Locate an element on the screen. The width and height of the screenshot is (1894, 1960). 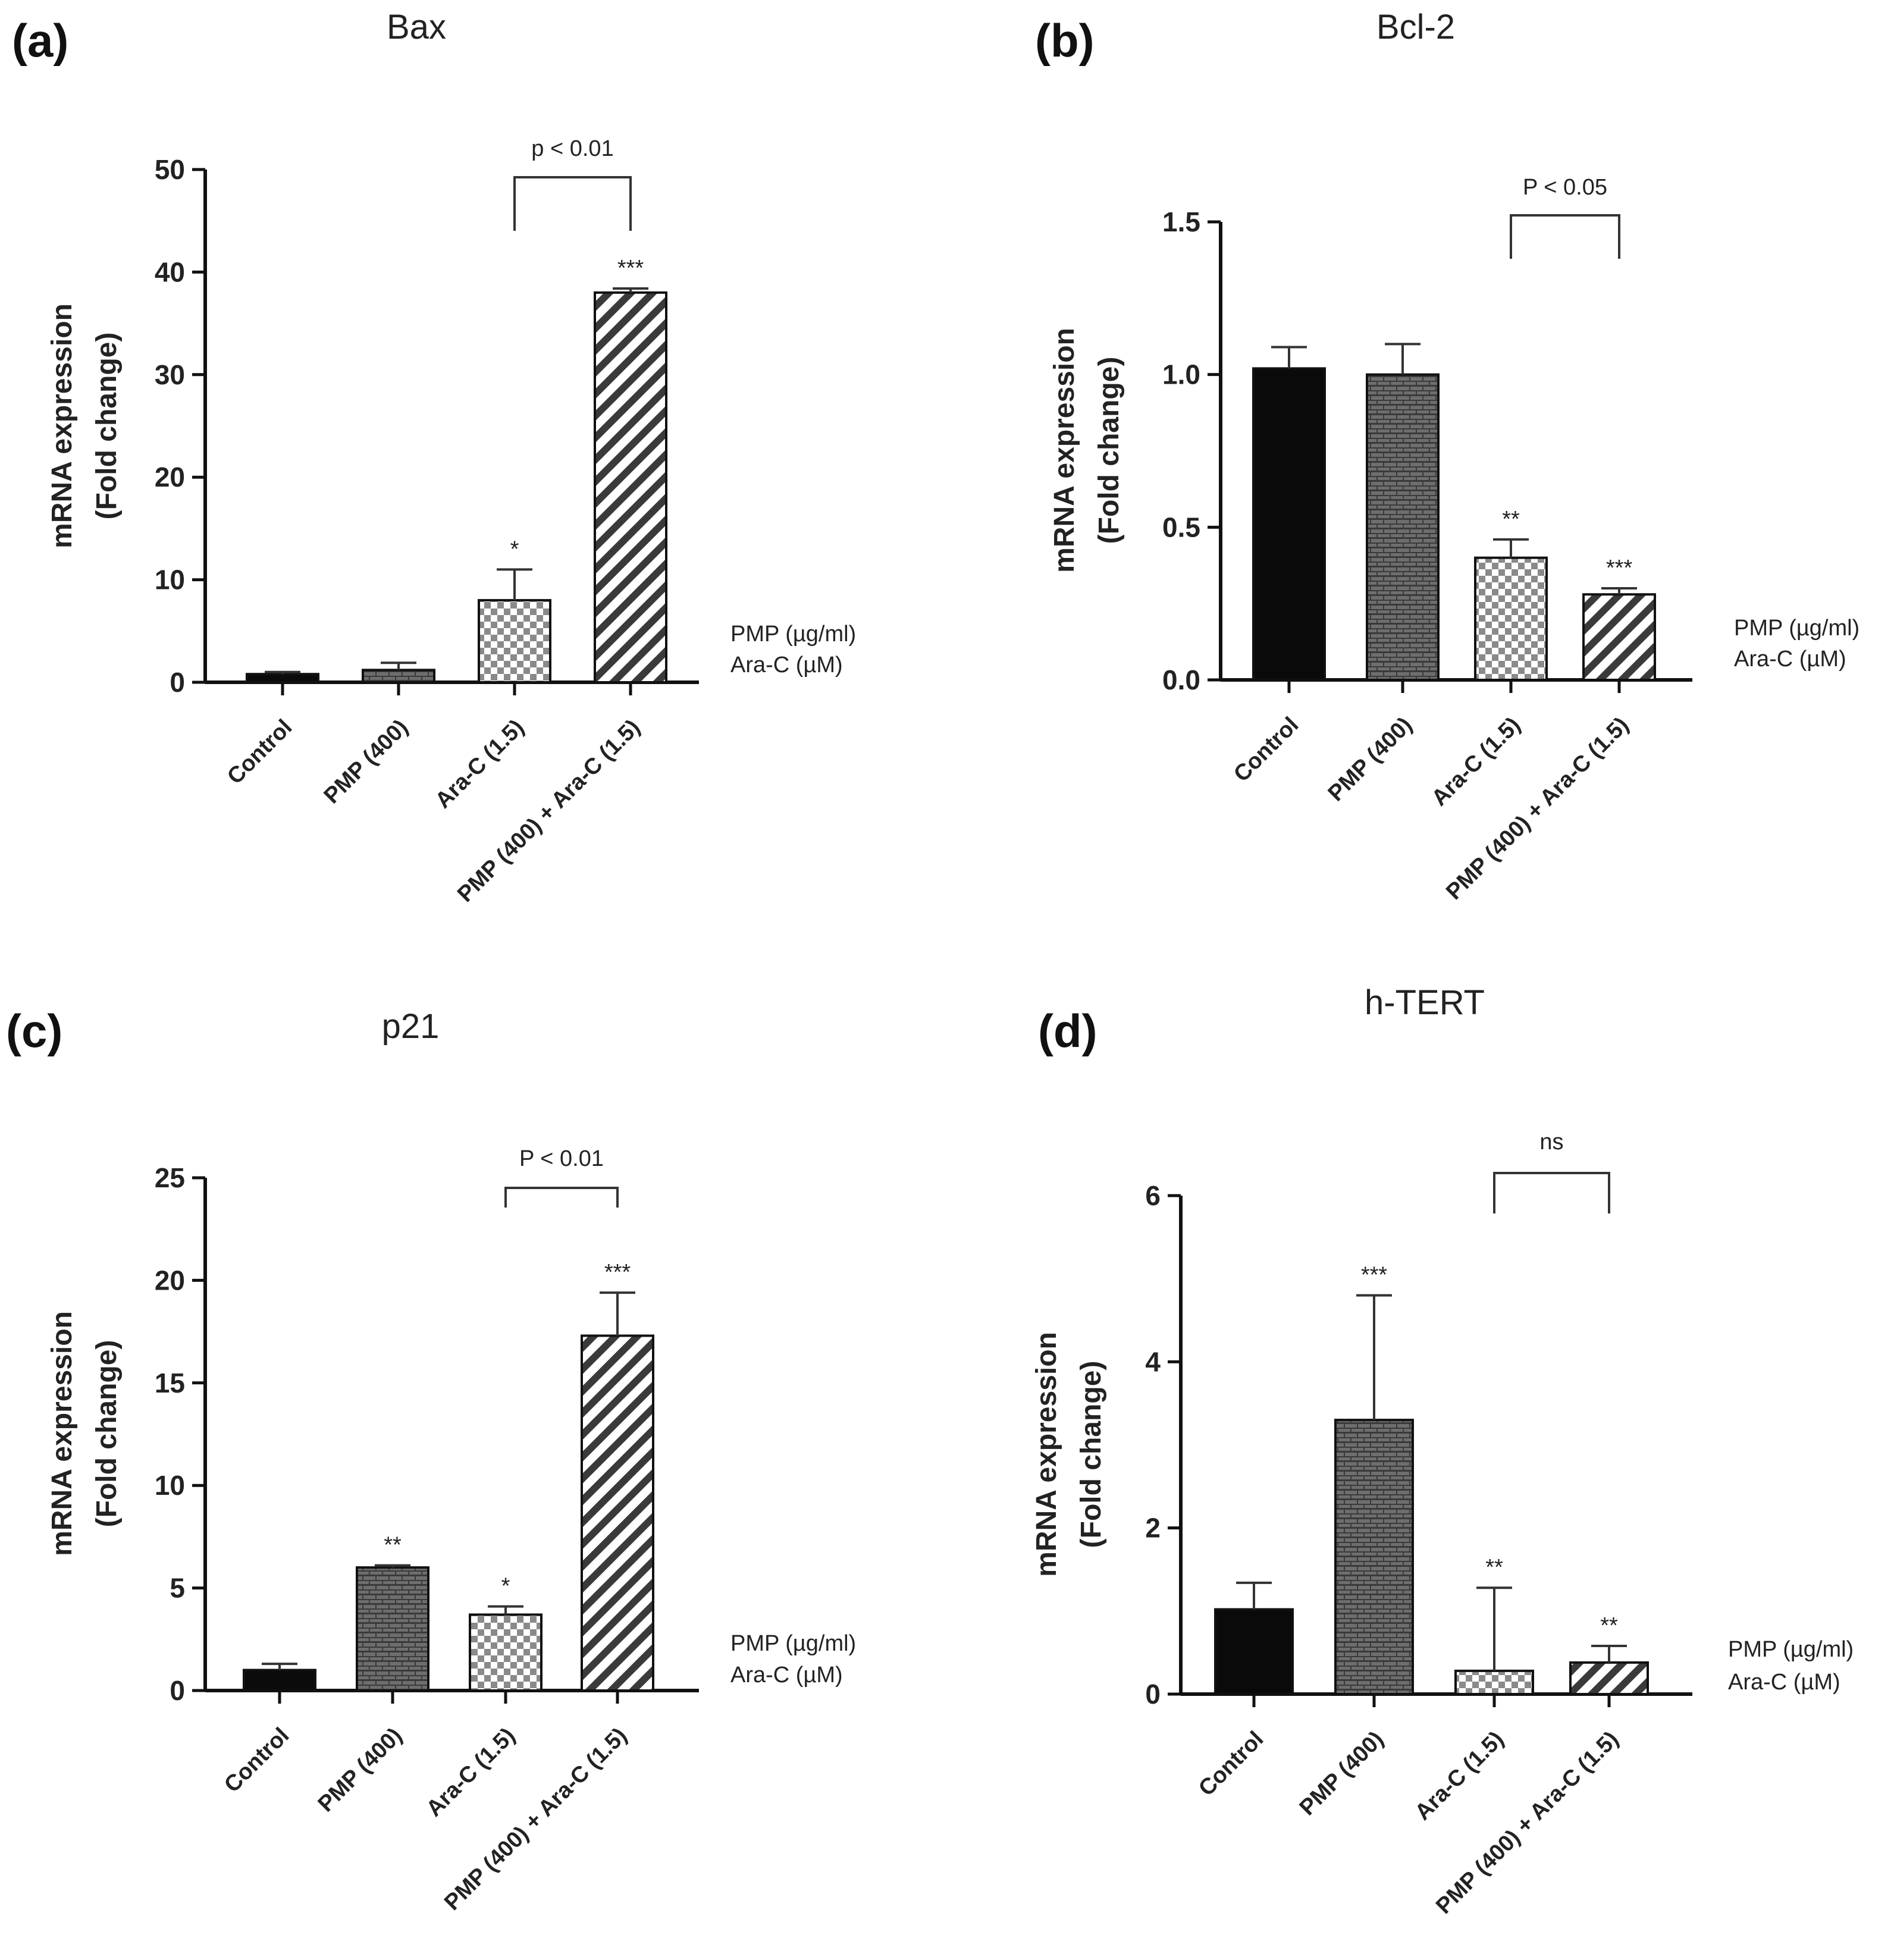
panel-d-comparison-label: ns is located at coordinates (1551, 1142).